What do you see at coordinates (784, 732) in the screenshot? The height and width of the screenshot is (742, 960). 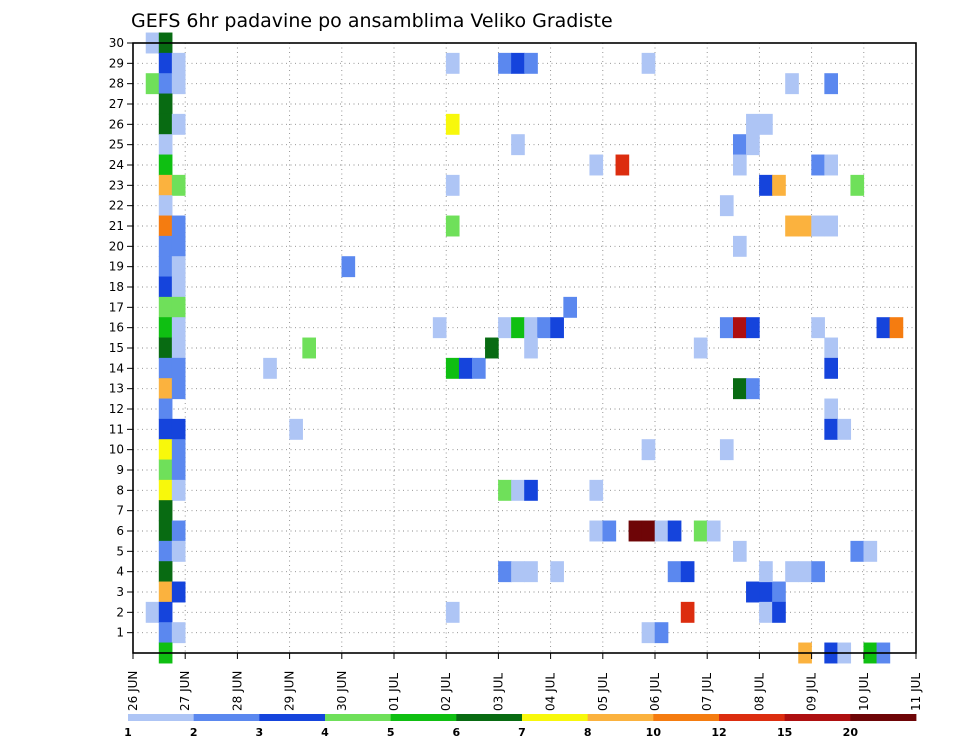 I see `colorbar-label: 15` at bounding box center [784, 732].